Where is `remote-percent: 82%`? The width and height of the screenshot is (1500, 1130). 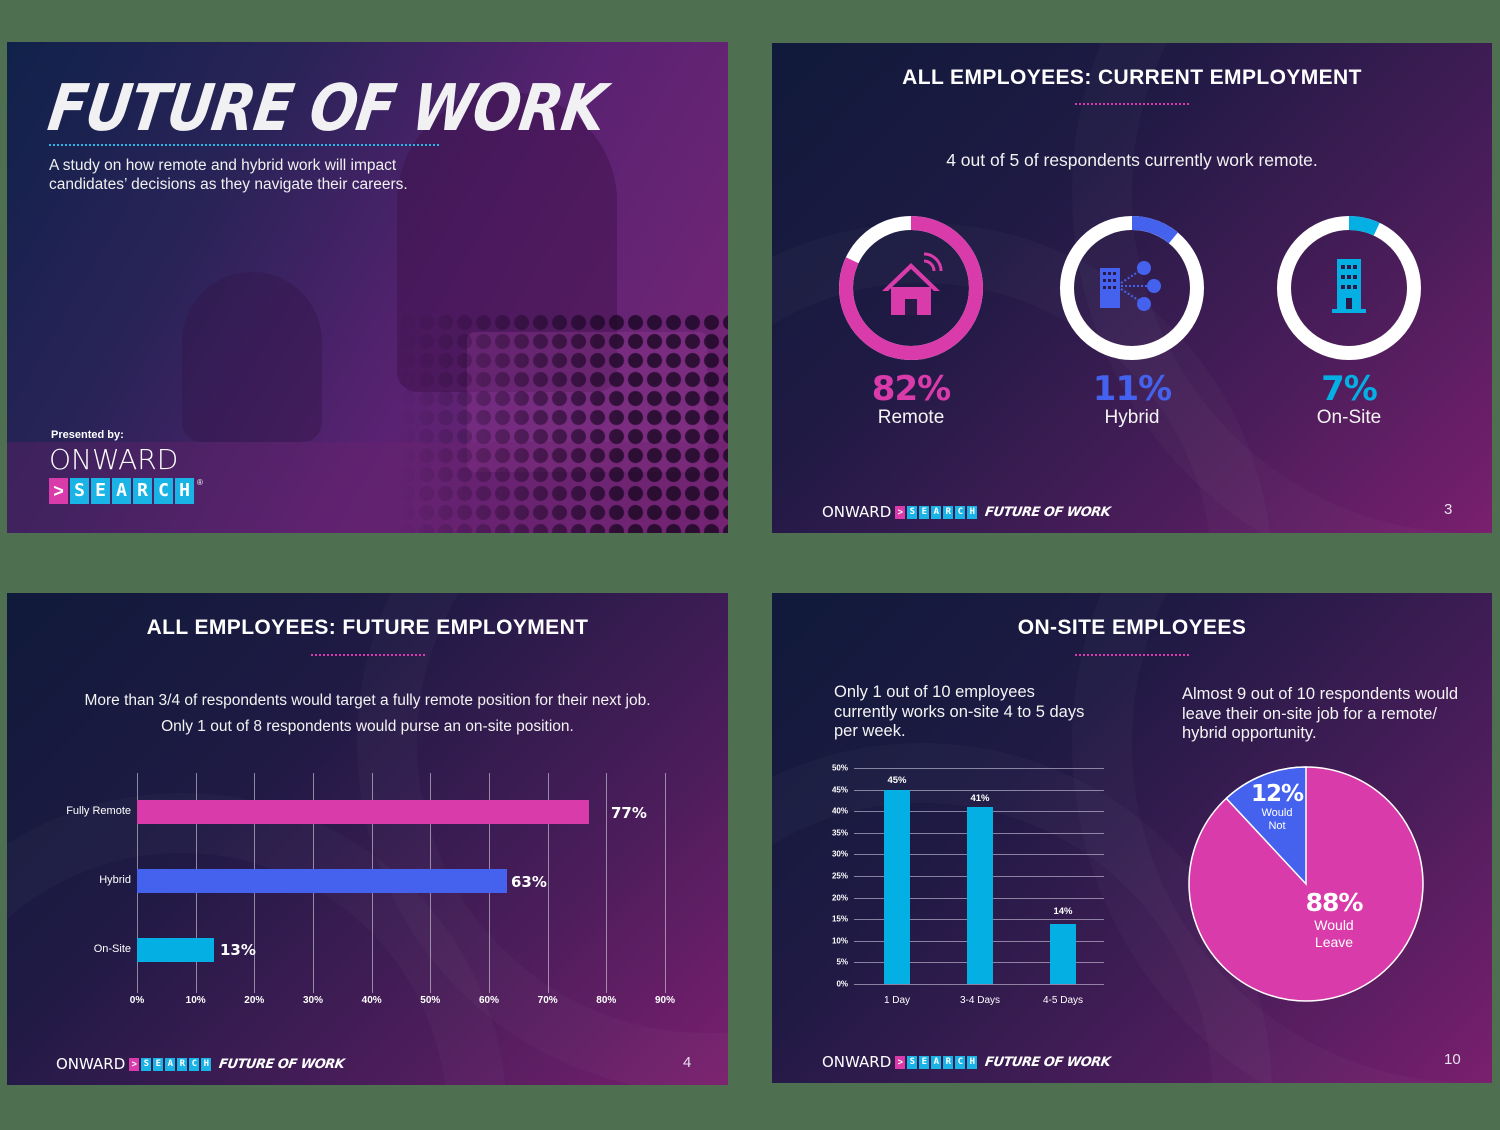 remote-percent: 82% is located at coordinates (911, 389).